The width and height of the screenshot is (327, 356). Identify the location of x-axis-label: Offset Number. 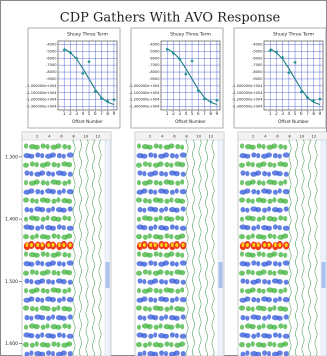
(293, 121).